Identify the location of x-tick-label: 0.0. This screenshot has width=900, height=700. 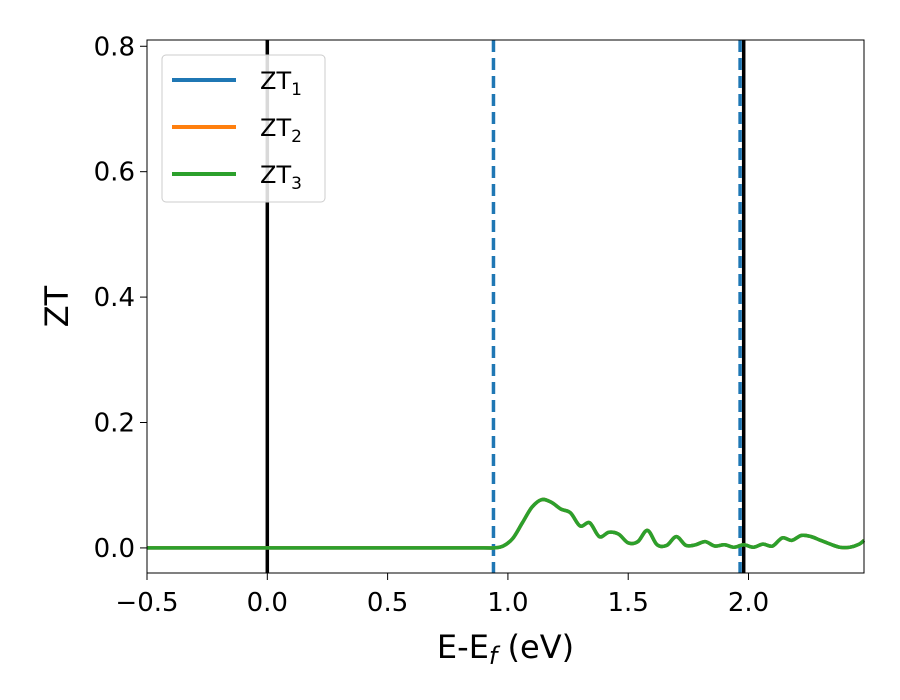
(267, 603).